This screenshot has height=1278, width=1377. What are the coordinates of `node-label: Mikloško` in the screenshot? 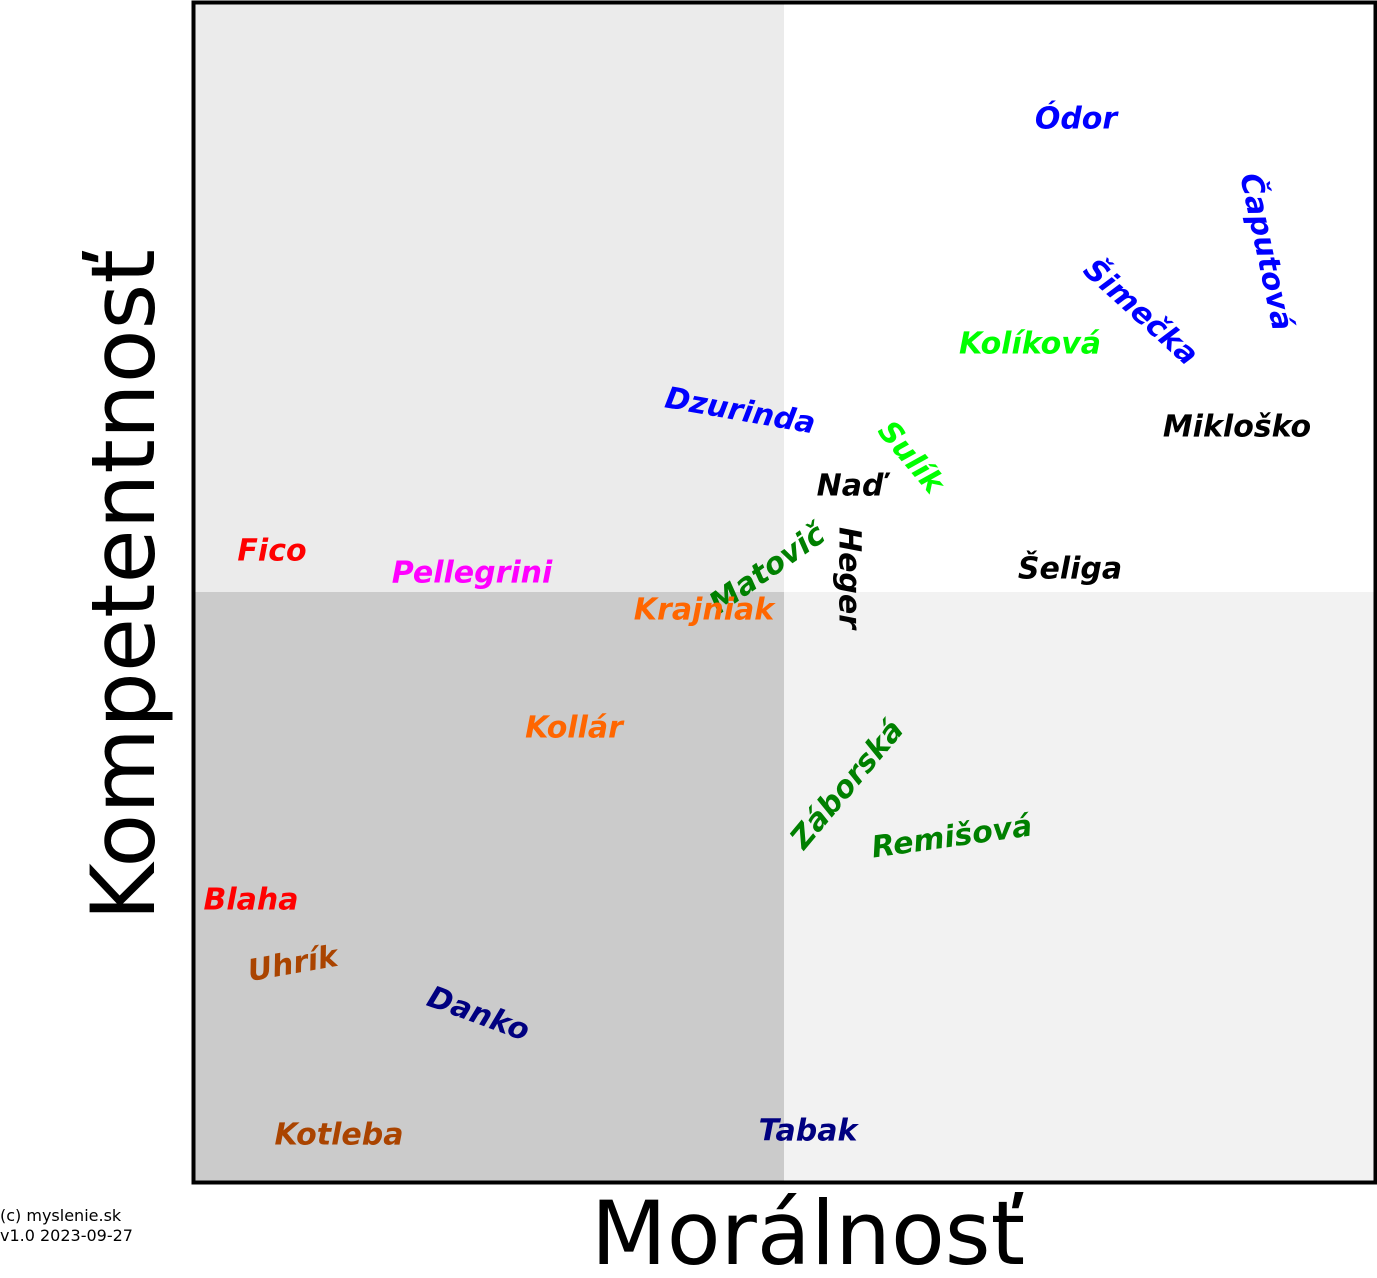 It's located at (1237, 427).